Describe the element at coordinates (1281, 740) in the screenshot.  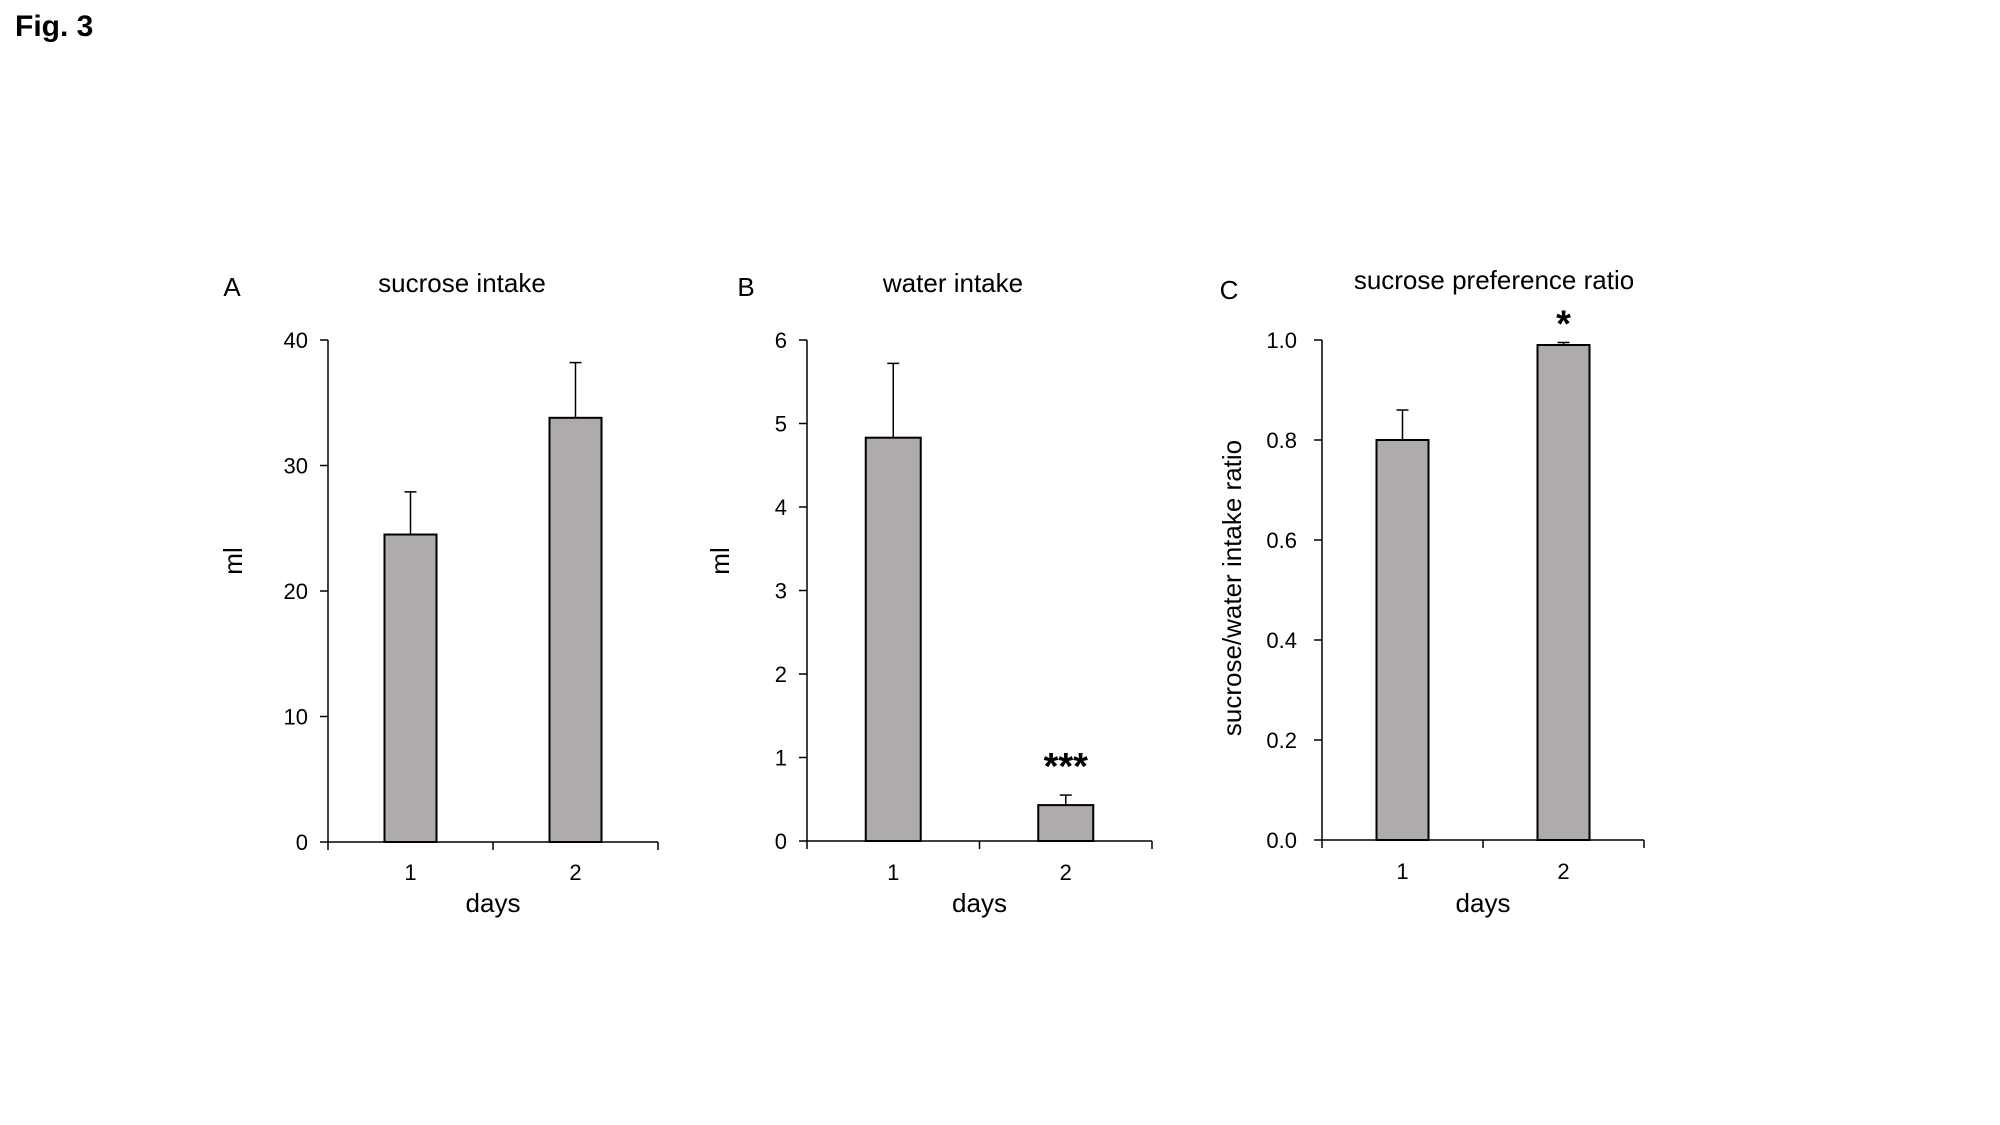
I see `y-tick-label: 0.2` at that location.